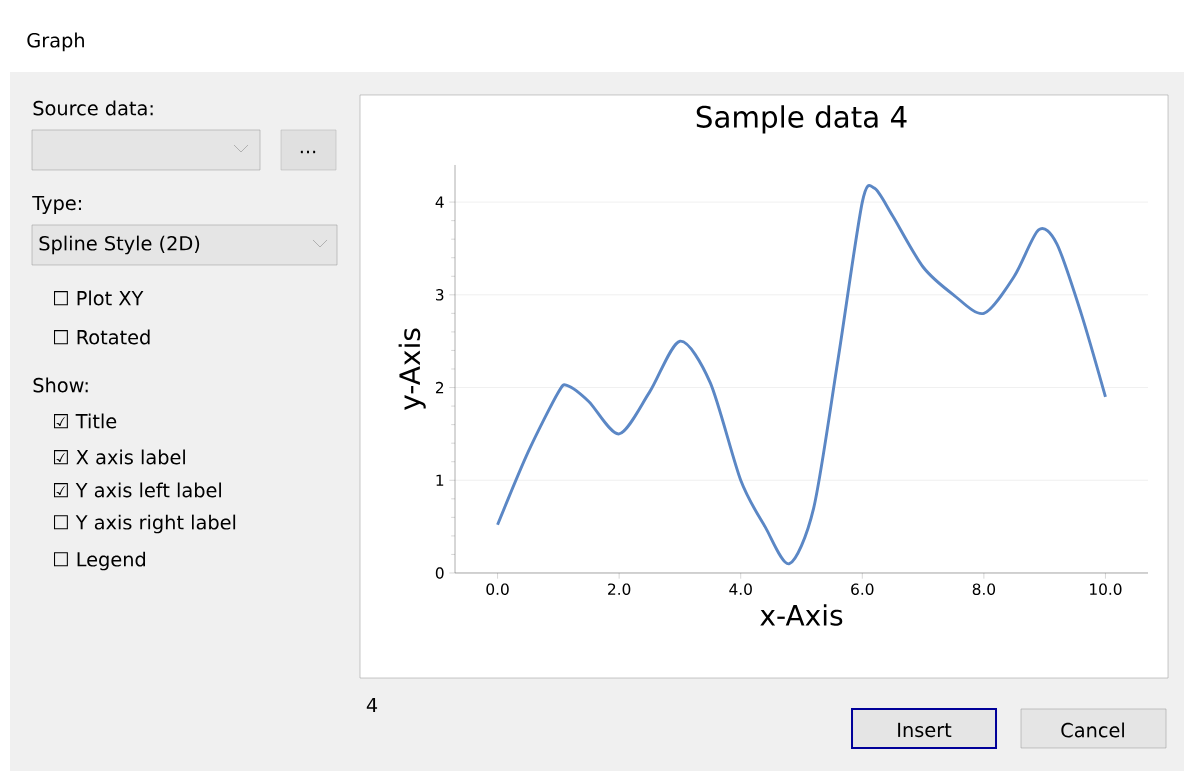 This screenshot has width=1184, height=771. I want to click on source-note: Source data:, so click(93, 108).